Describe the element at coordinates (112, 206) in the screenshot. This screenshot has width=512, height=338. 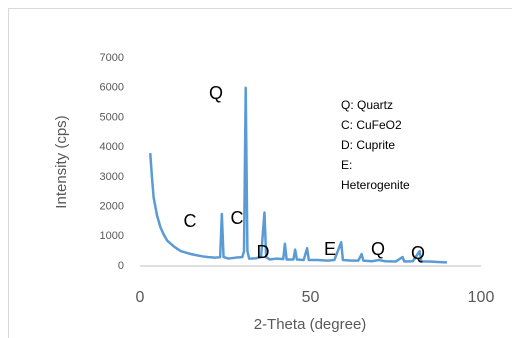
I see `y-tick-label: 2000` at that location.